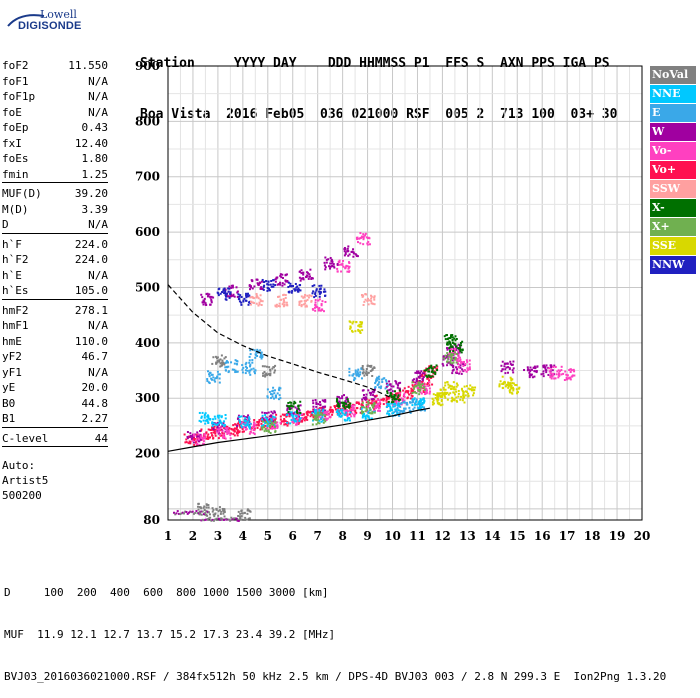  Describe the element at coordinates (12, 356) in the screenshot. I see `param-label: yF2` at that location.